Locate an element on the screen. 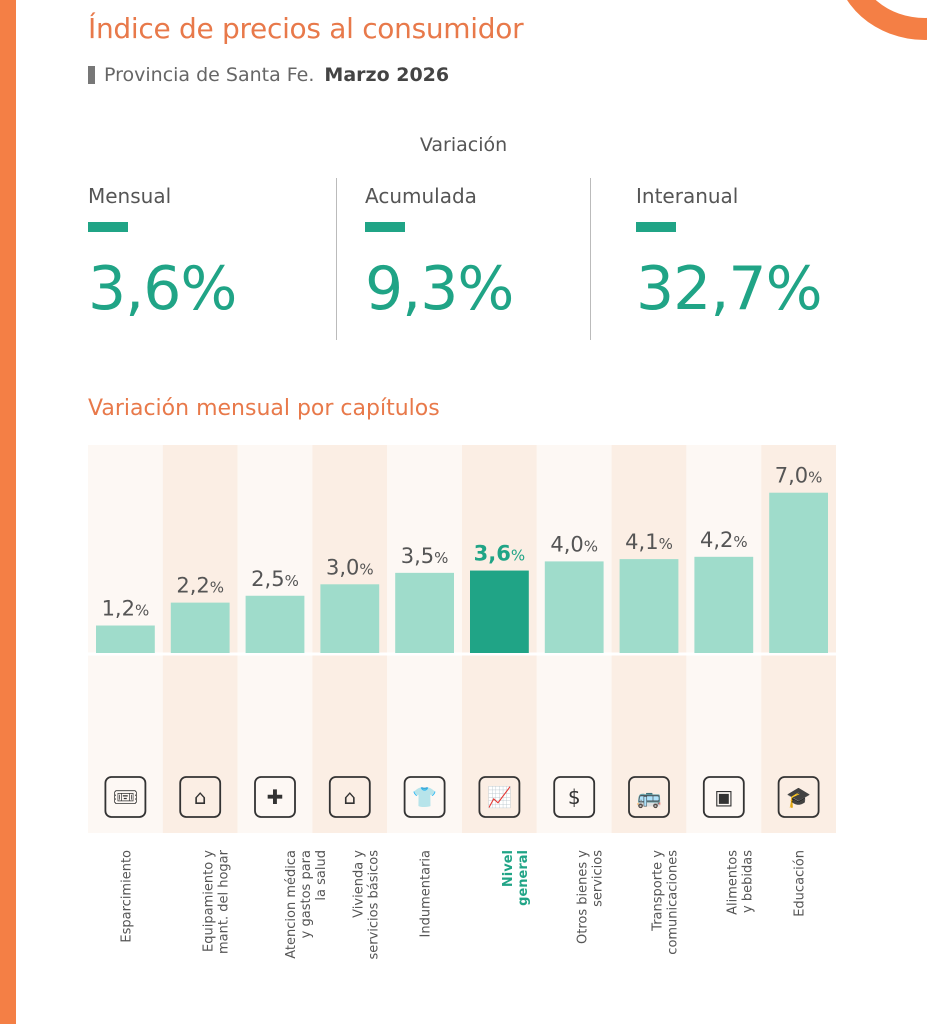 This screenshot has height=1024, width=927. kpi-mensual: Mensual 3,6% is located at coordinates (162, 254).